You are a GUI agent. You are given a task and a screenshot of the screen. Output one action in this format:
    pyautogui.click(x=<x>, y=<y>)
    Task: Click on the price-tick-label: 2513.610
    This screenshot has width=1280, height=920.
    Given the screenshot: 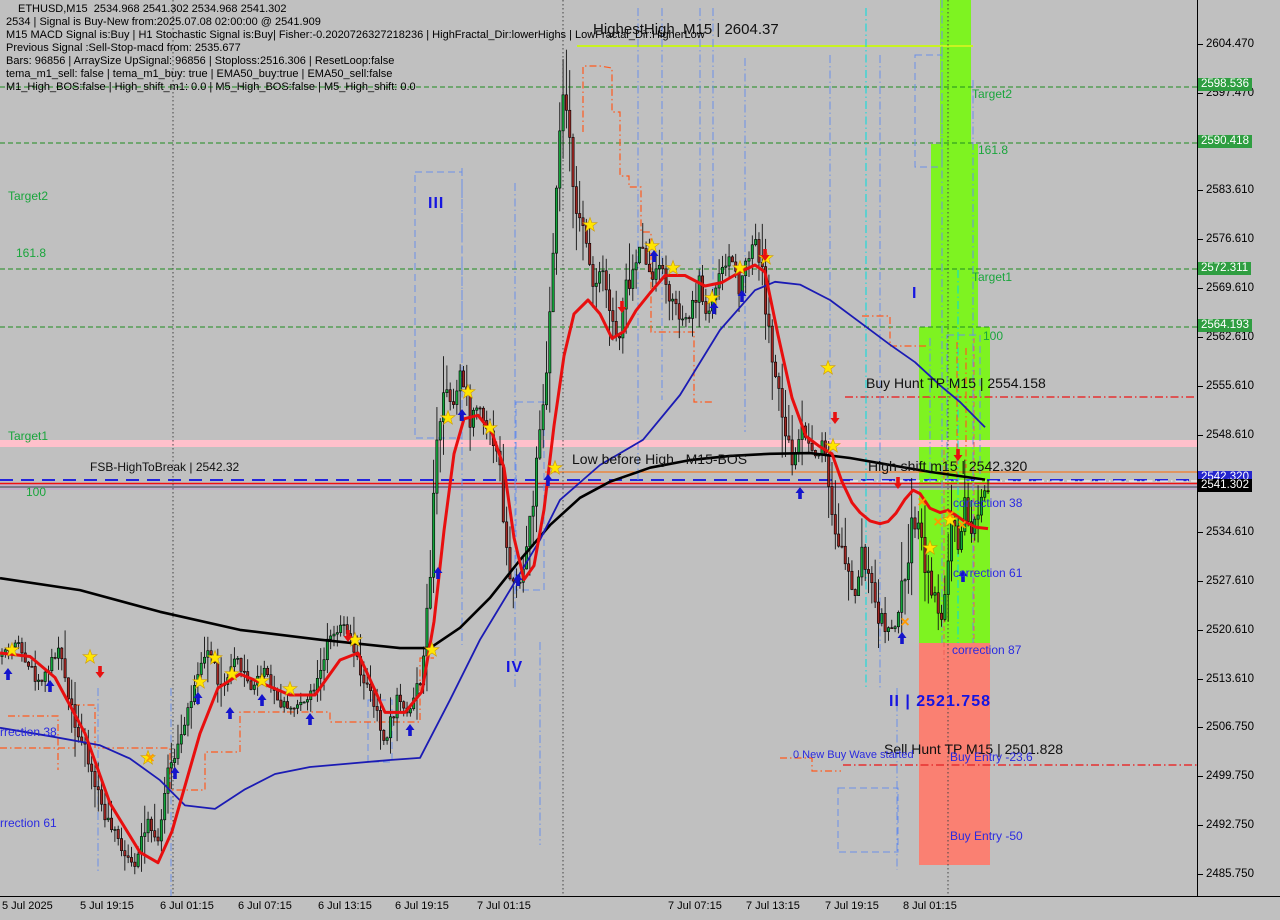 What is the action you would take?
    pyautogui.click(x=1226, y=679)
    